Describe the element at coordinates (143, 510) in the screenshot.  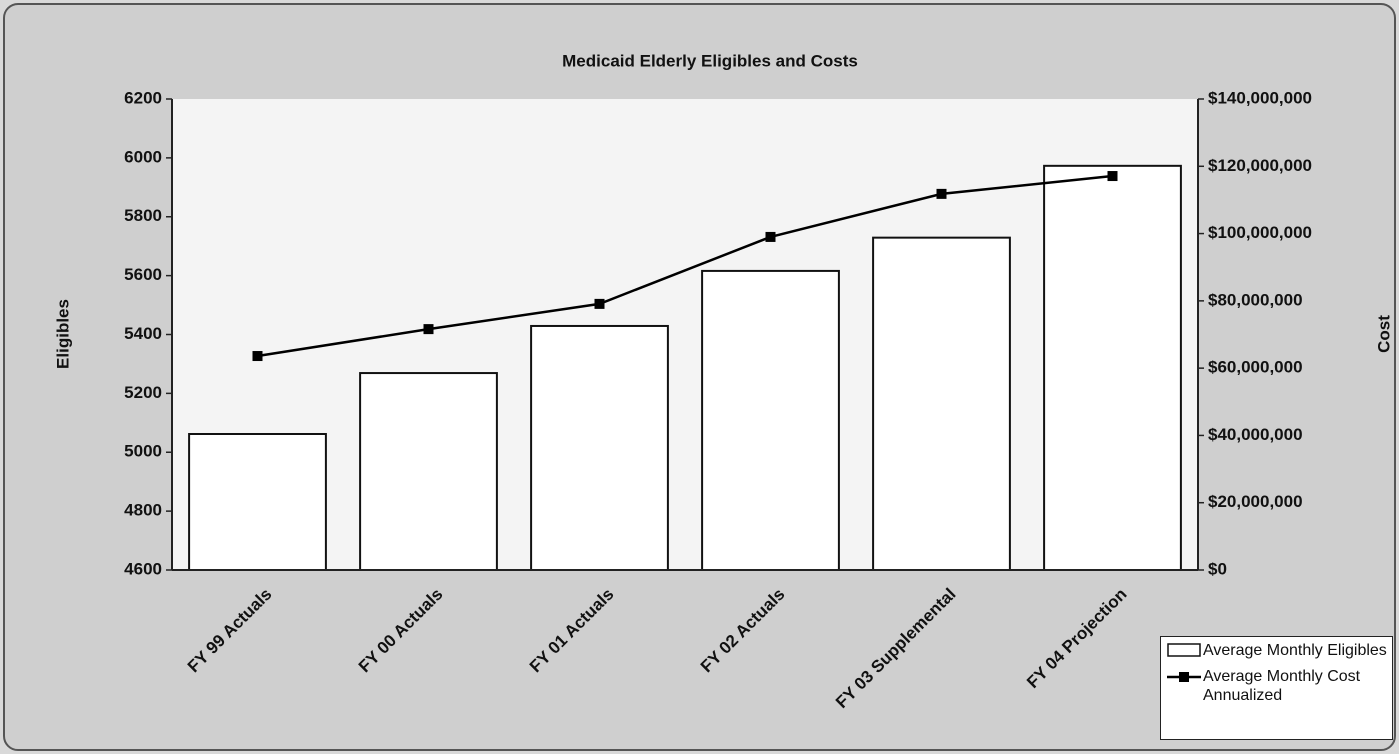
I see `y-tick-label: 4800` at that location.